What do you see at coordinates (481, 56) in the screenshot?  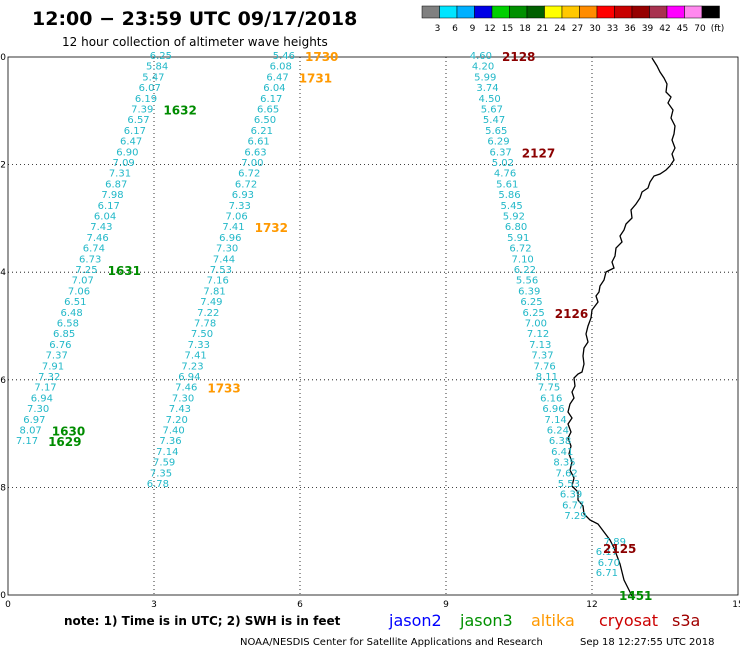 I see `wave-height-value: 4.60` at bounding box center [481, 56].